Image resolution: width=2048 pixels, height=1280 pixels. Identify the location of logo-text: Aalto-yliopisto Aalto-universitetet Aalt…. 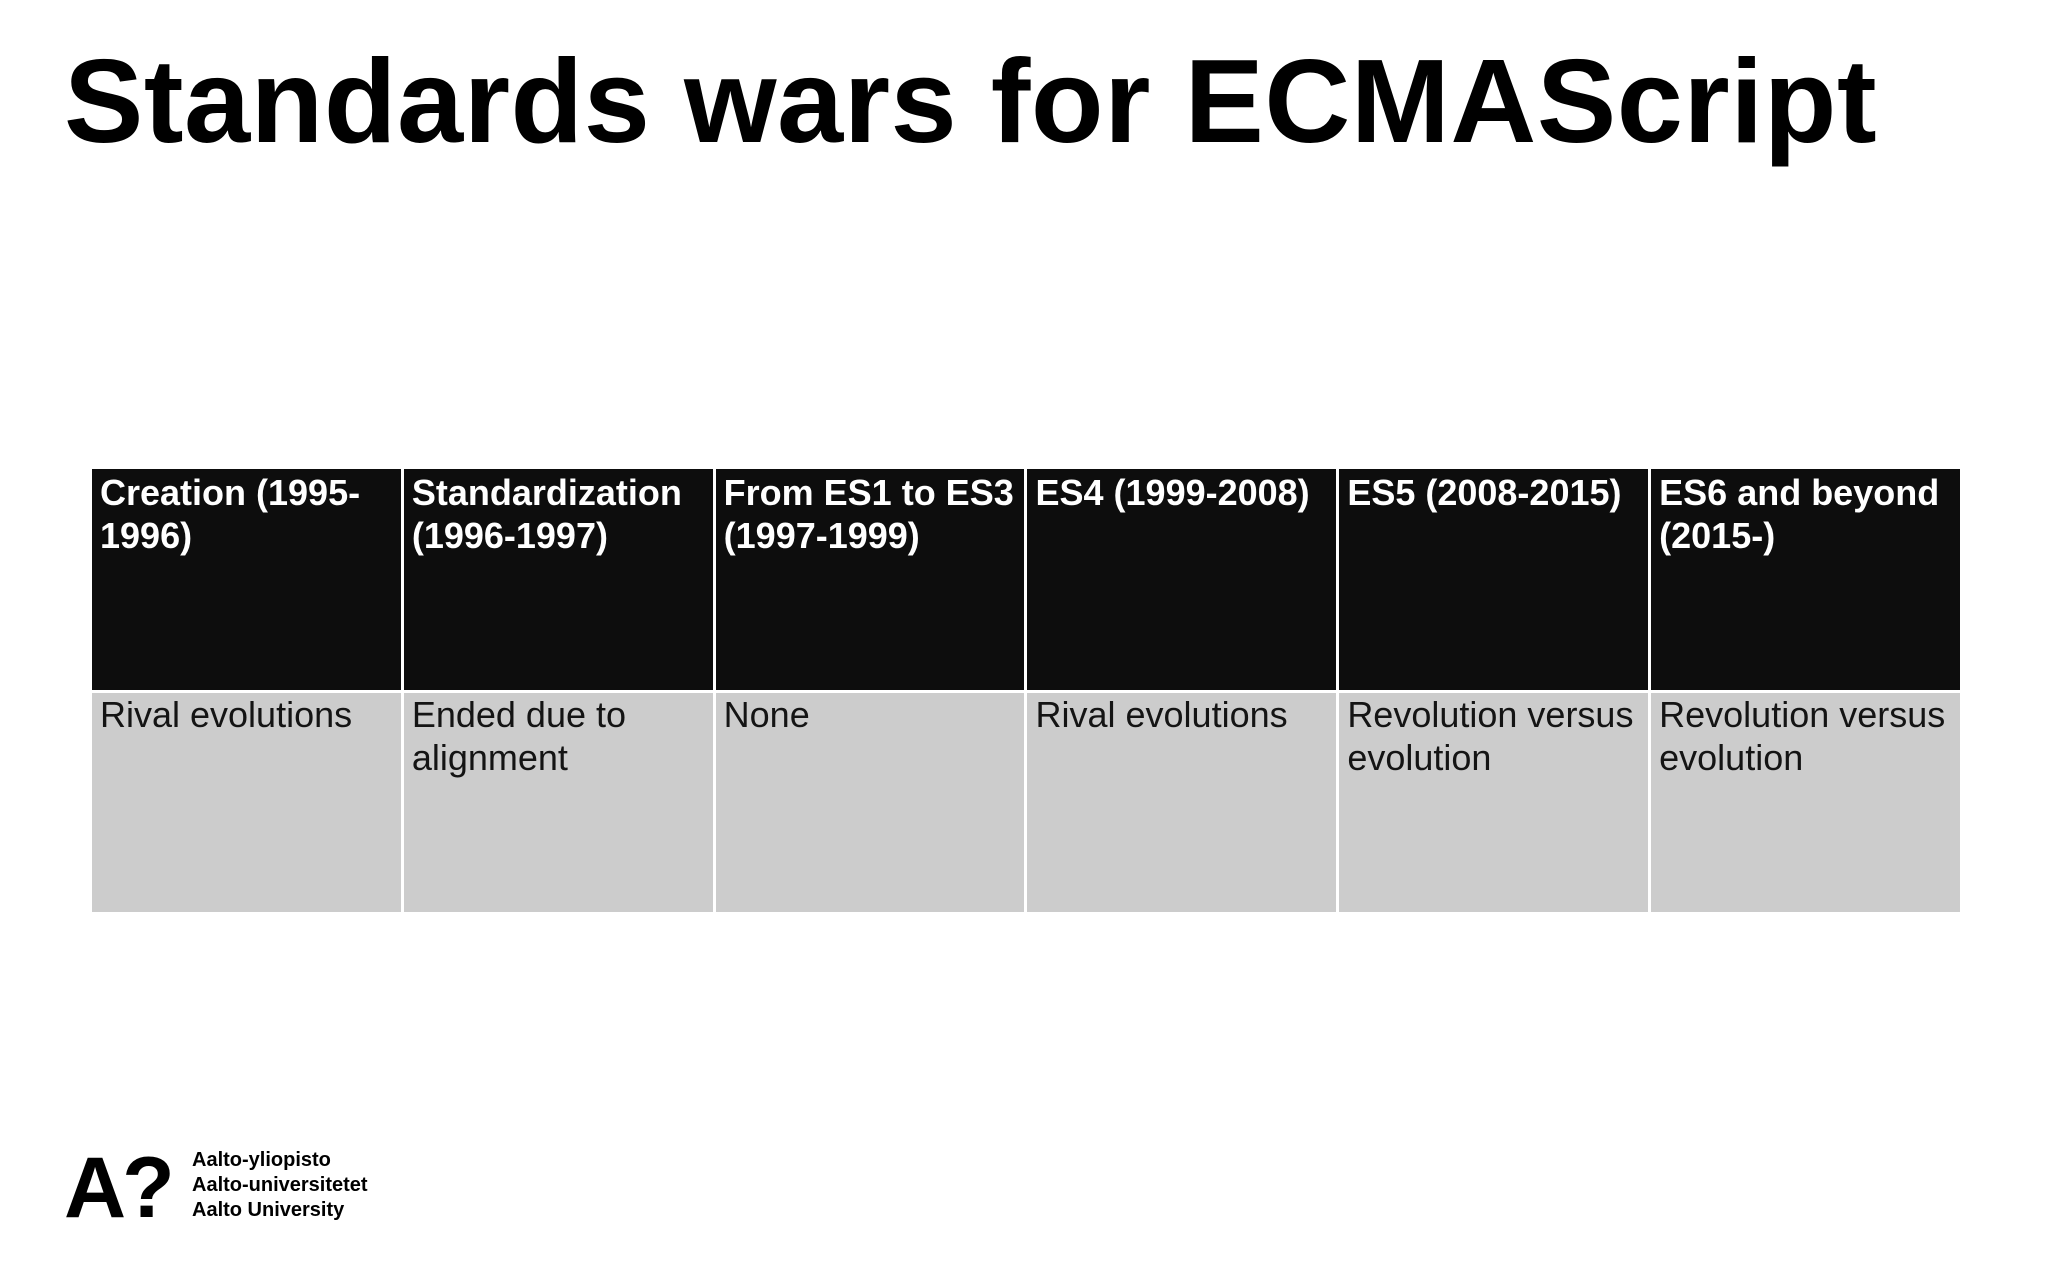
(280, 1185).